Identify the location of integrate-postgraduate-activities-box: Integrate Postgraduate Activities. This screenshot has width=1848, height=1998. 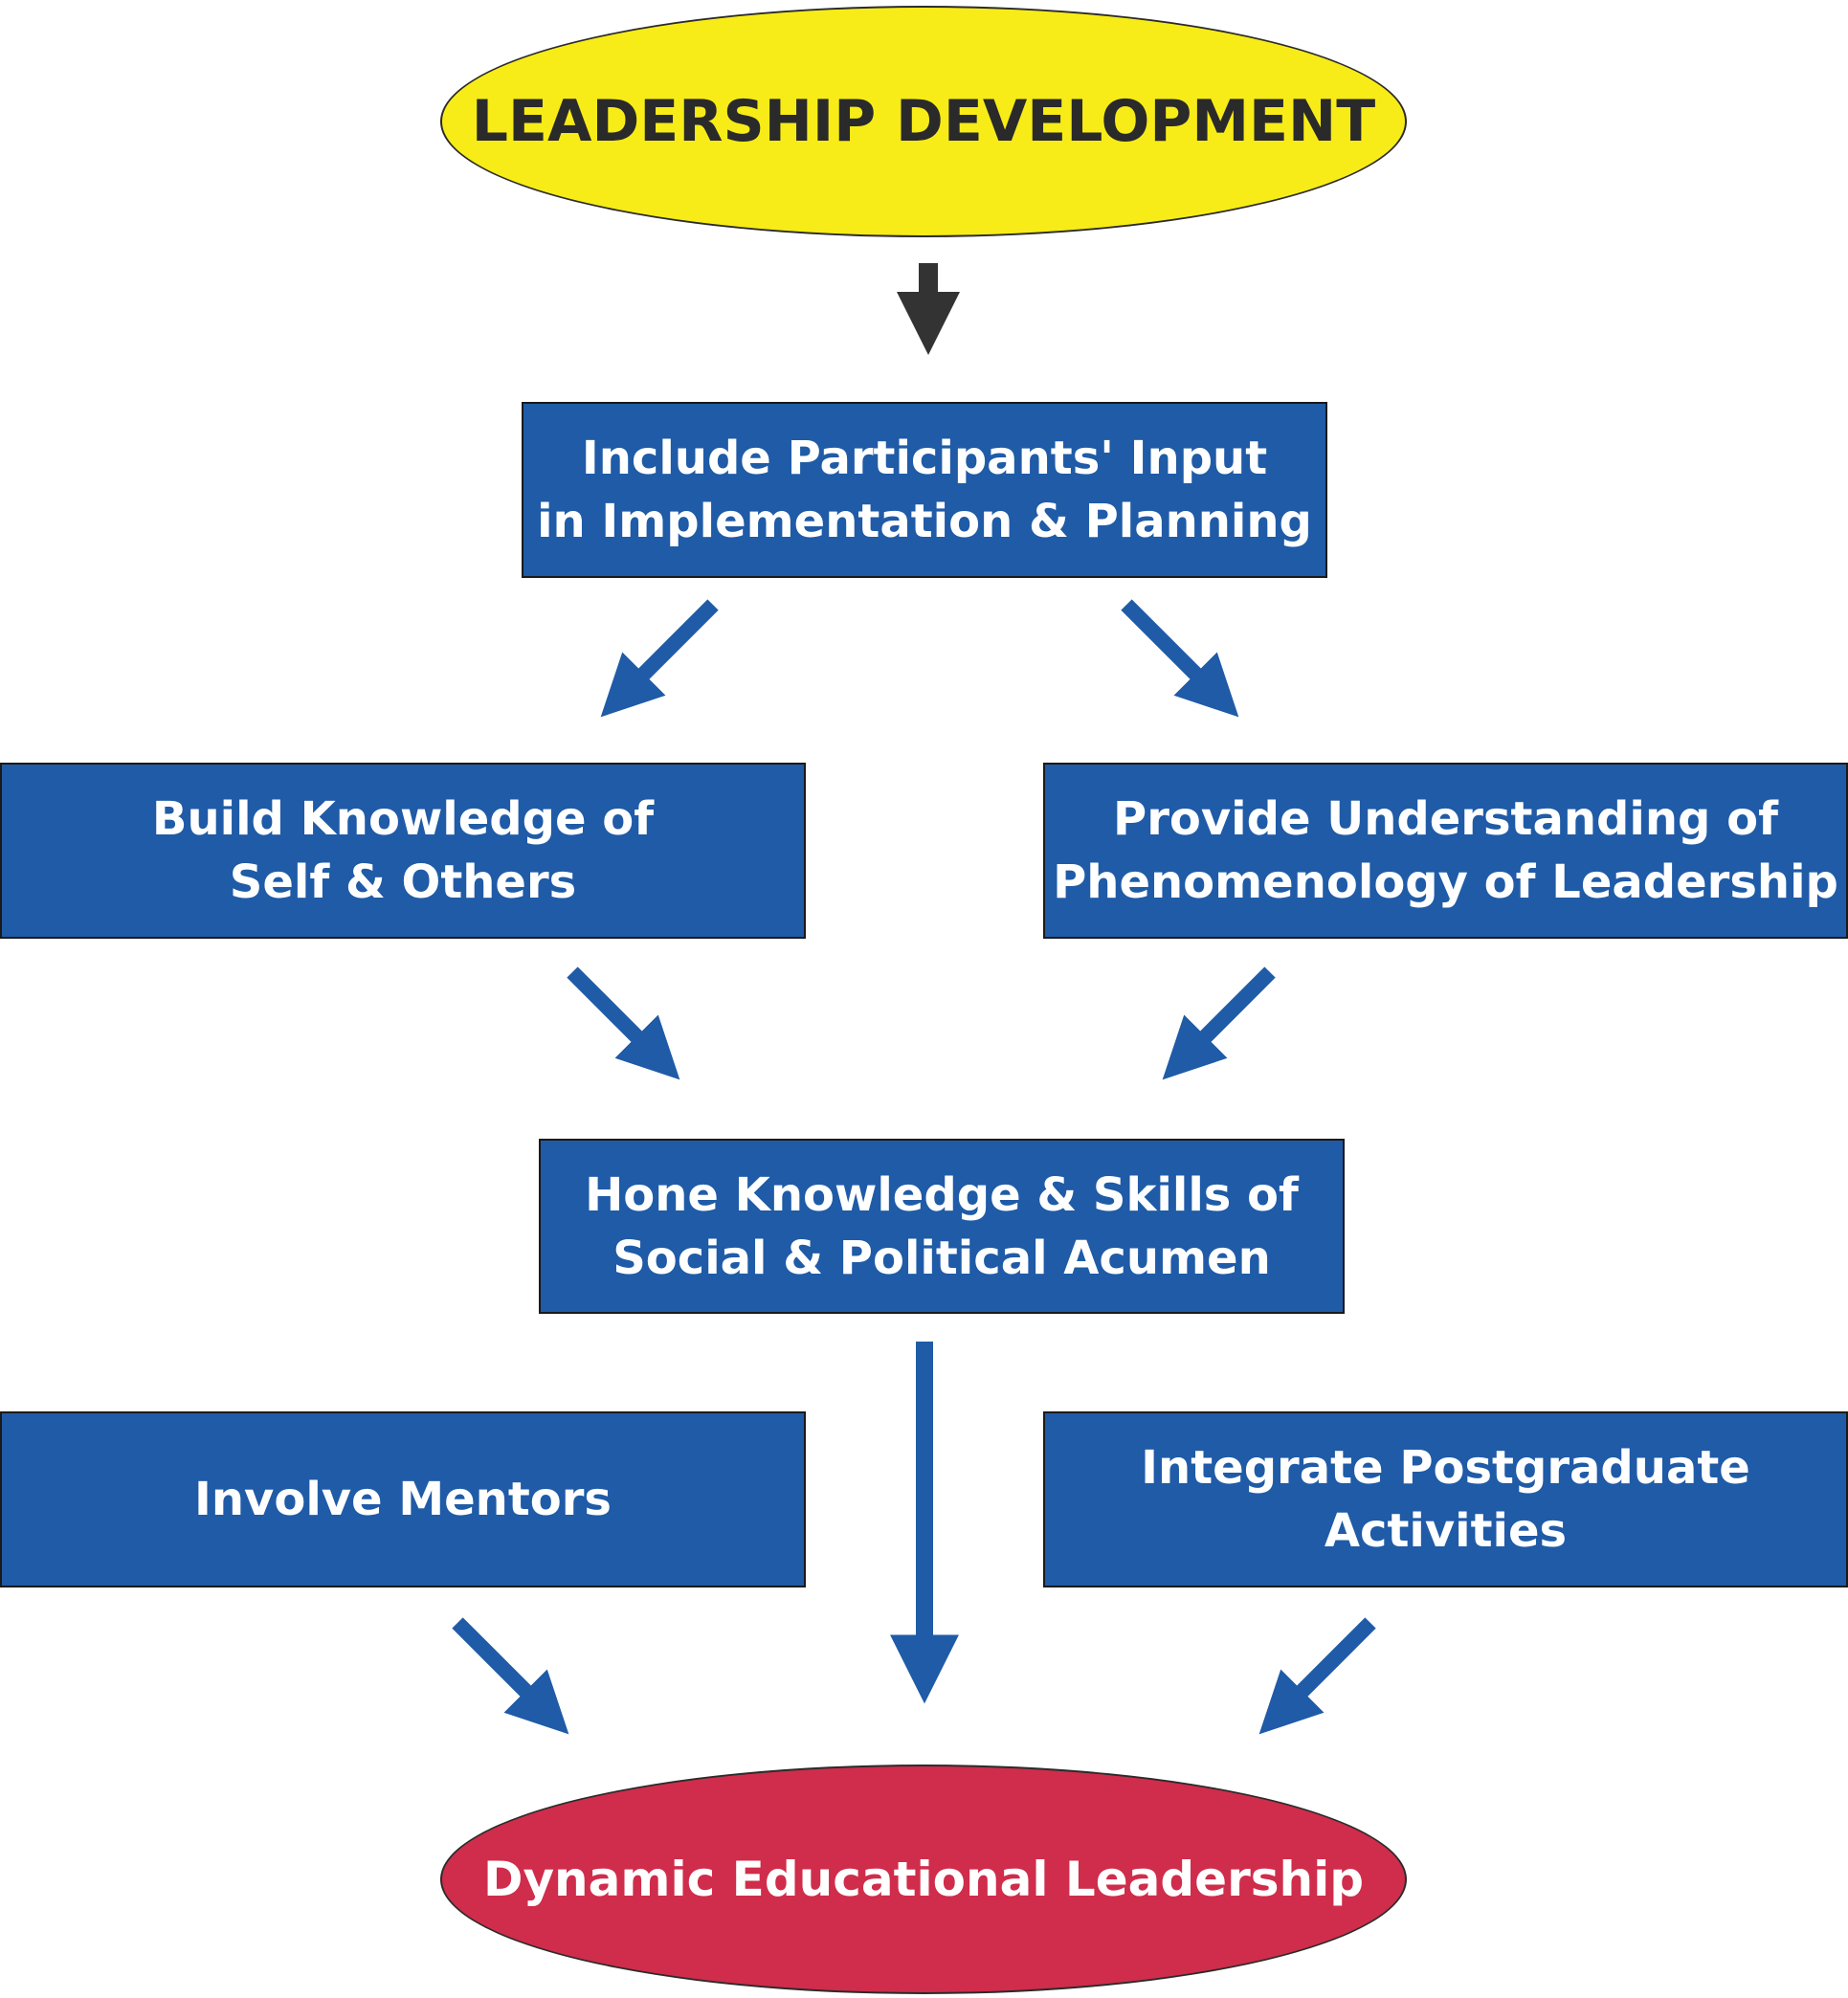
(1446, 1499).